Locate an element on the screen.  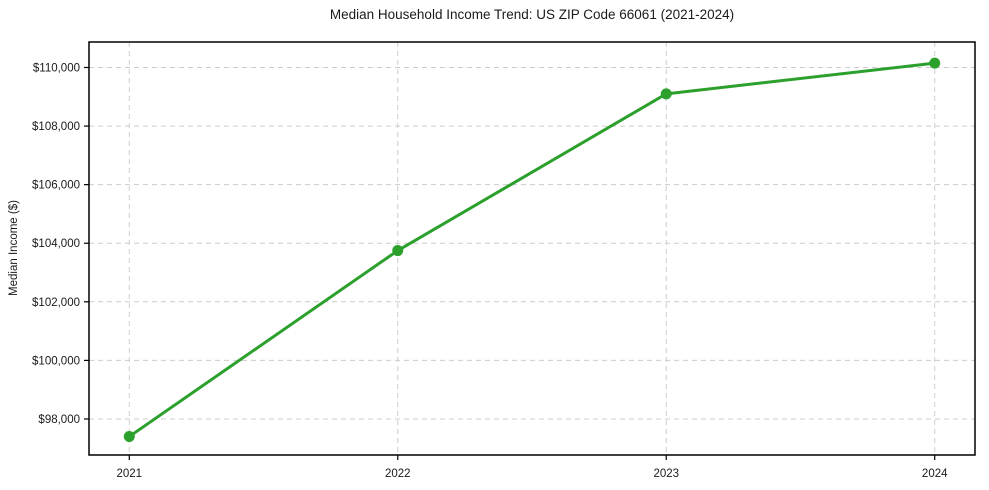
y-tick-label: $100,000 is located at coordinates (56, 361).